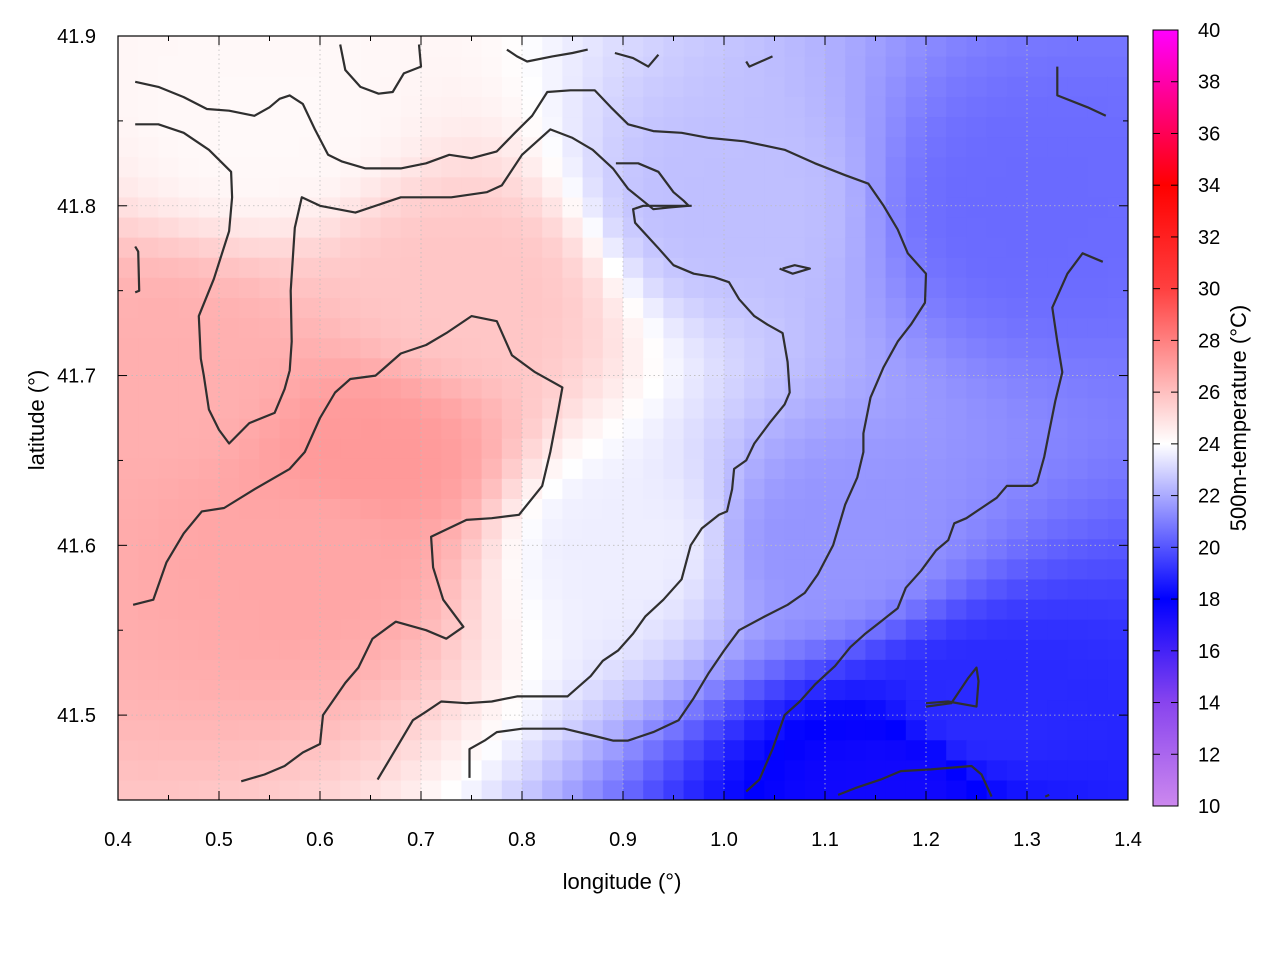  Describe the element at coordinates (1209, 83) in the screenshot. I see `colorbar-tick-label: 38` at that location.